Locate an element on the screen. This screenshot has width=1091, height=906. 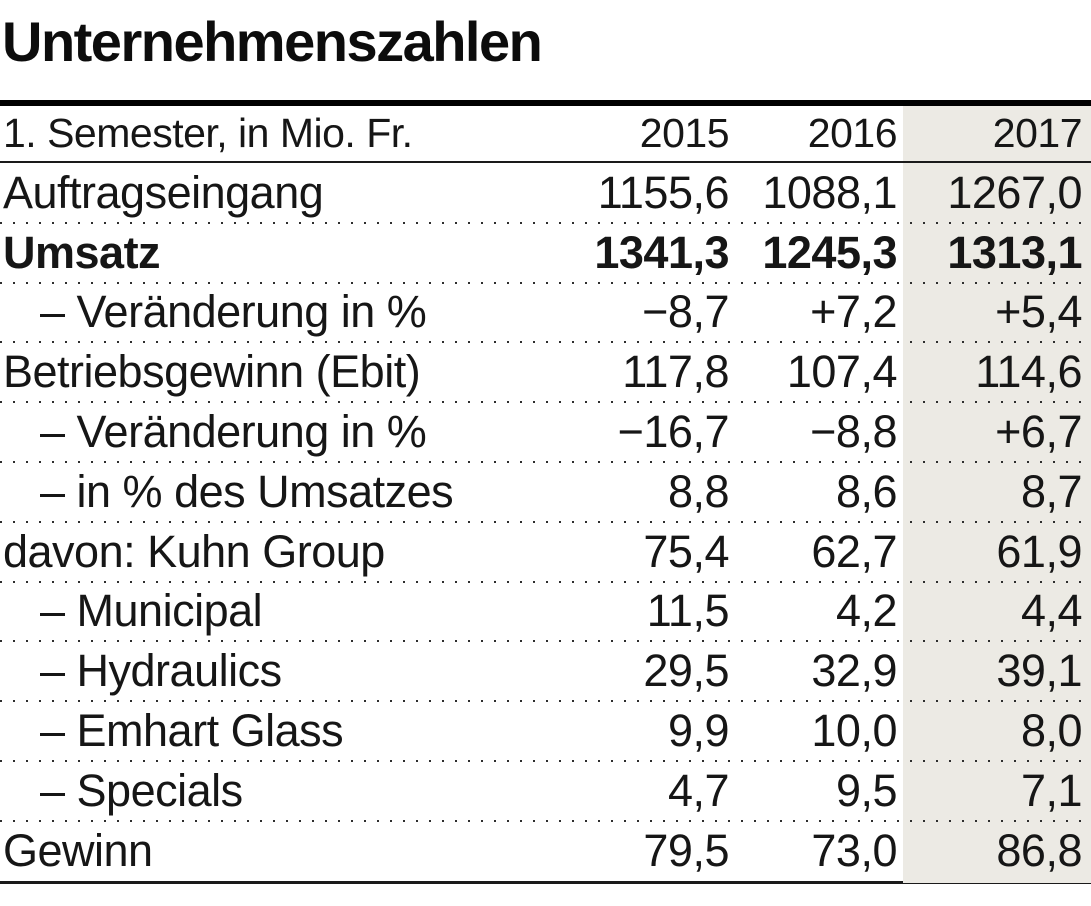
value-2015: 4,7 is located at coordinates (698, 790).